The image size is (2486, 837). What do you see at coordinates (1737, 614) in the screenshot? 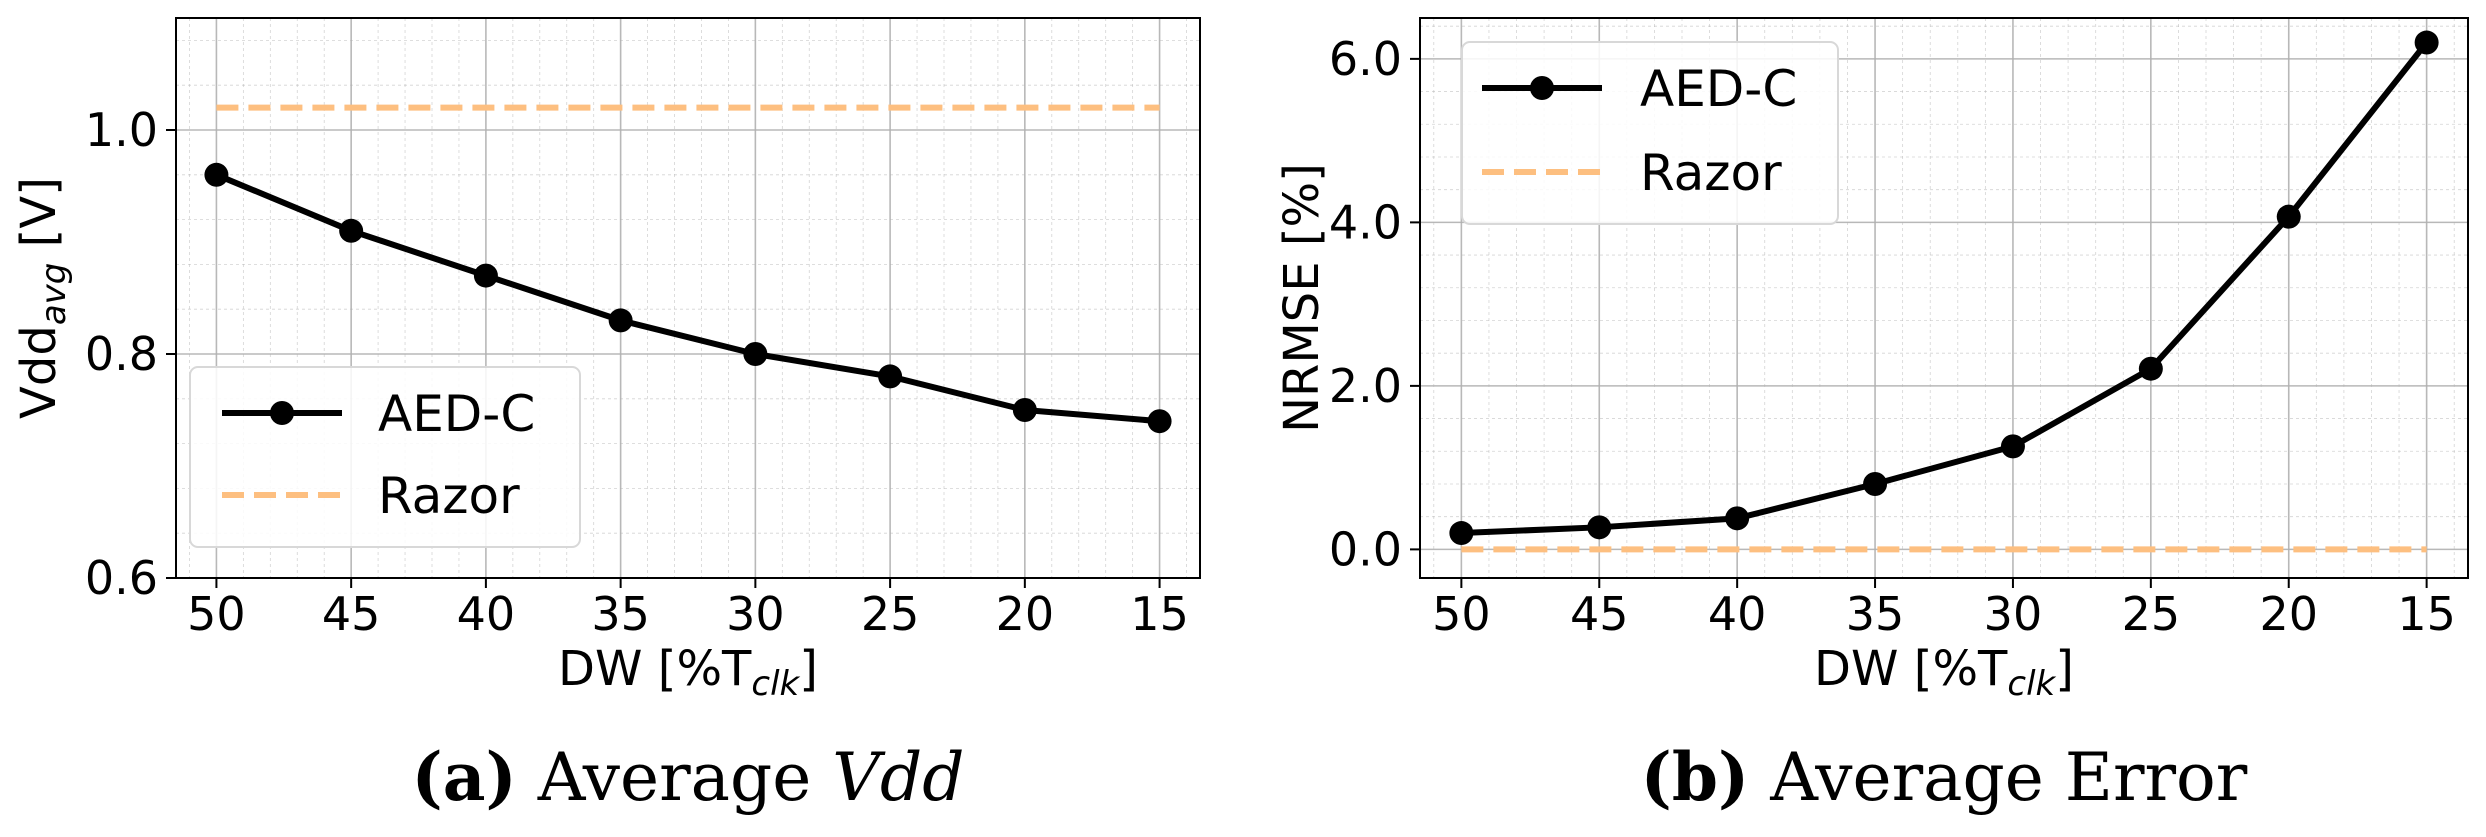
I see `chart-b-xtick-label: 40` at bounding box center [1737, 614].